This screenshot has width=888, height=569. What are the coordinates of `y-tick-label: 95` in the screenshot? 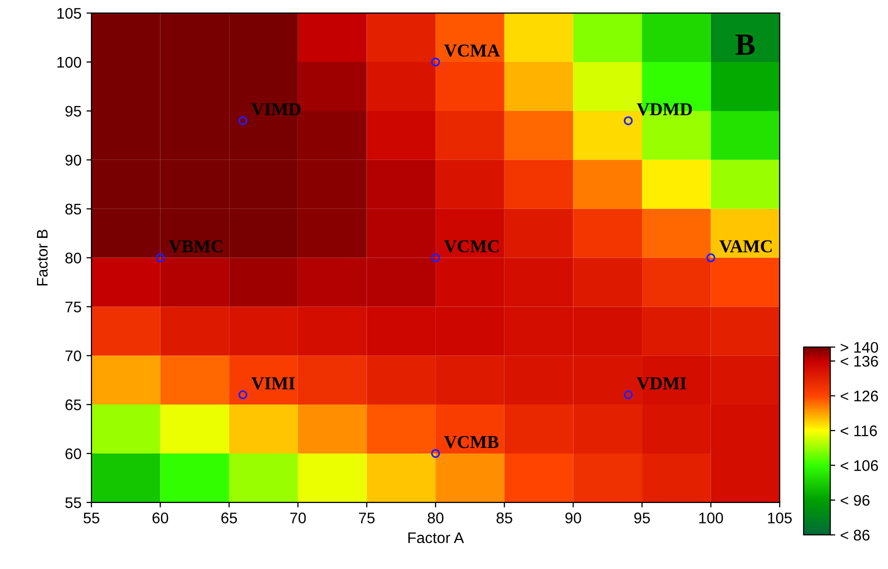 It's located at (73, 111).